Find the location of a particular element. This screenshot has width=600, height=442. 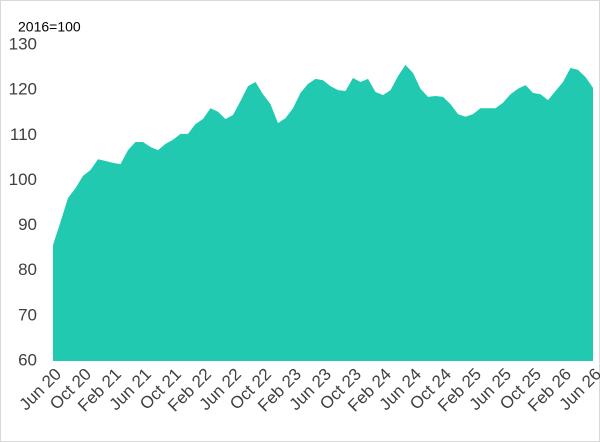

y-tick-label: 120 is located at coordinates (23, 89).